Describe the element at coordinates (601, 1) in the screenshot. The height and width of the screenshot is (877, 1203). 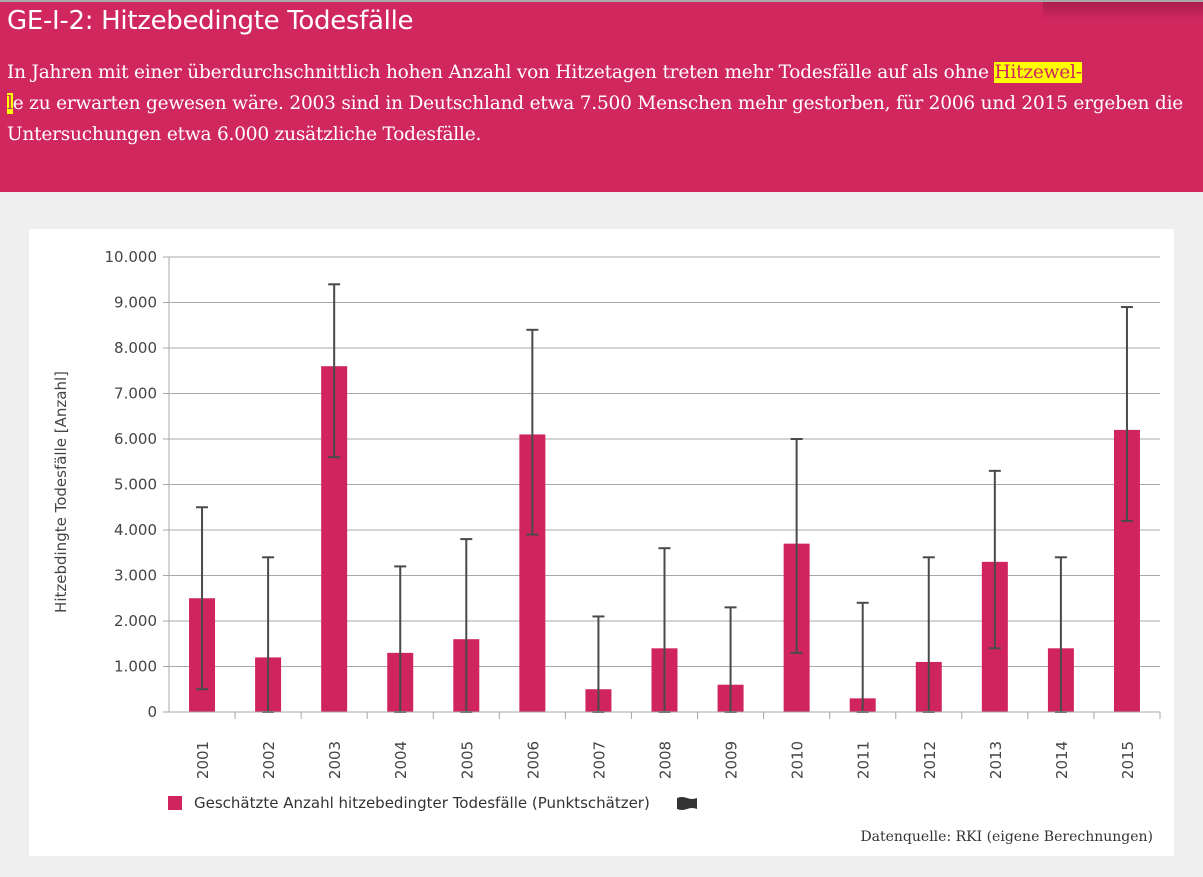
I see `window-top-border` at that location.